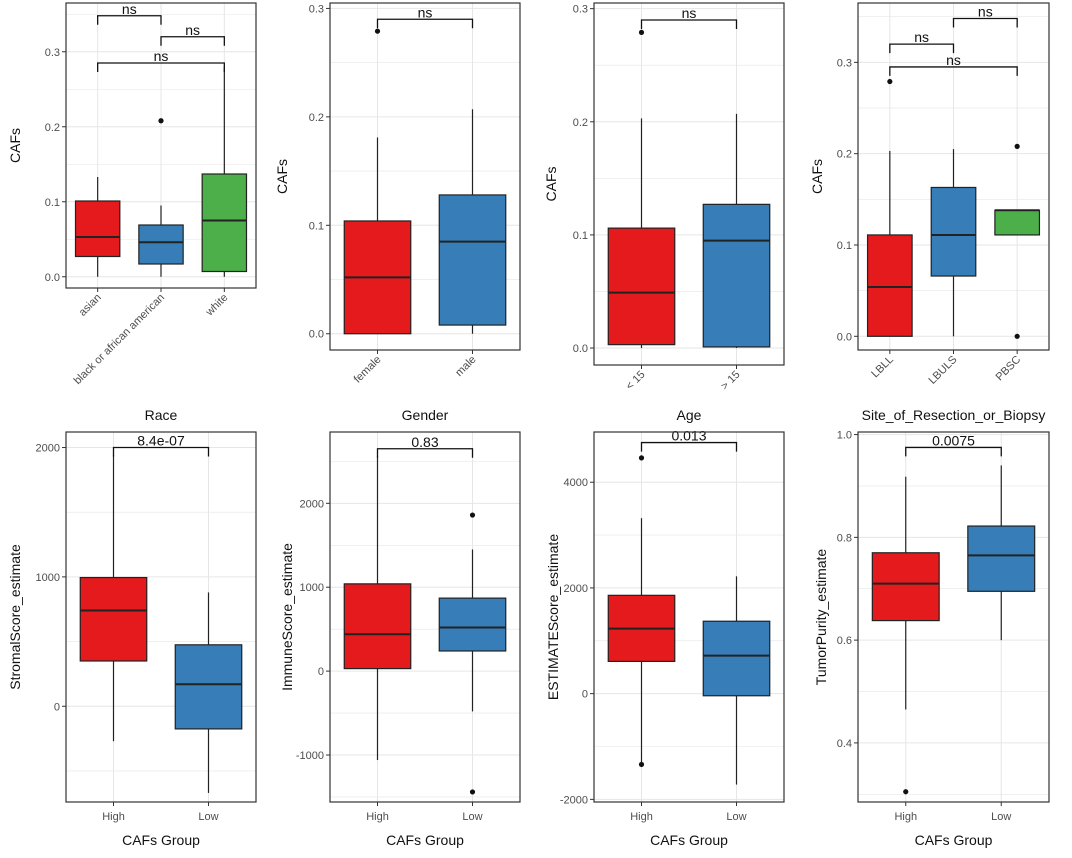 The image size is (1072, 858). I want to click on box-black-or-african-american, so click(161, 197).